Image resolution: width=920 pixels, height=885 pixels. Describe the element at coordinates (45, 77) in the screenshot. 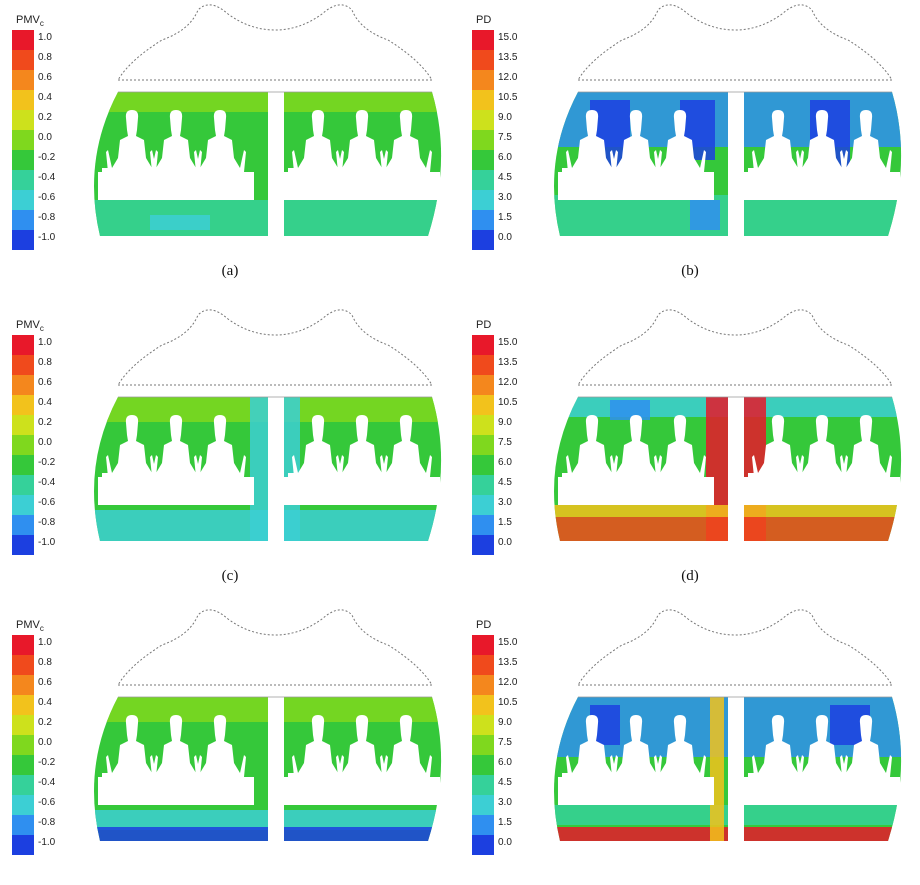

I see `legend-tick-label: 0.6` at that location.